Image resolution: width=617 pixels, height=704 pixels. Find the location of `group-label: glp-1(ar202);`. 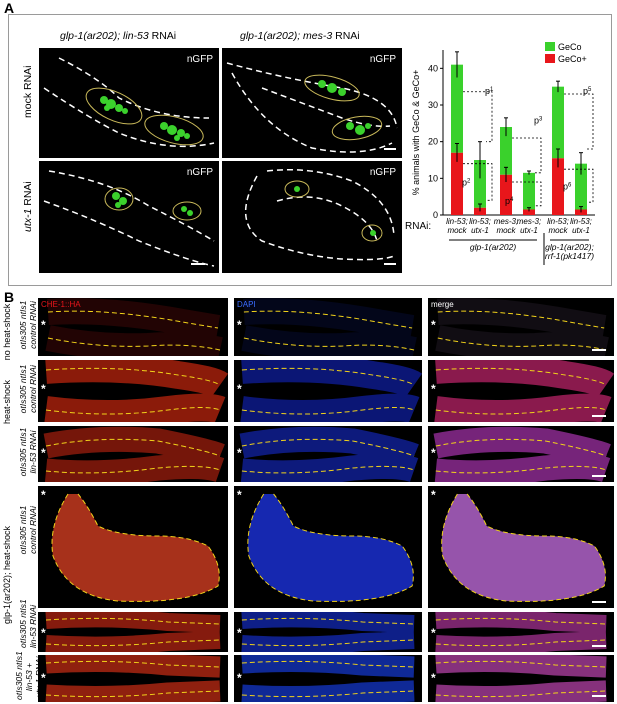

group-label: glp-1(ar202); is located at coordinates (569, 247).